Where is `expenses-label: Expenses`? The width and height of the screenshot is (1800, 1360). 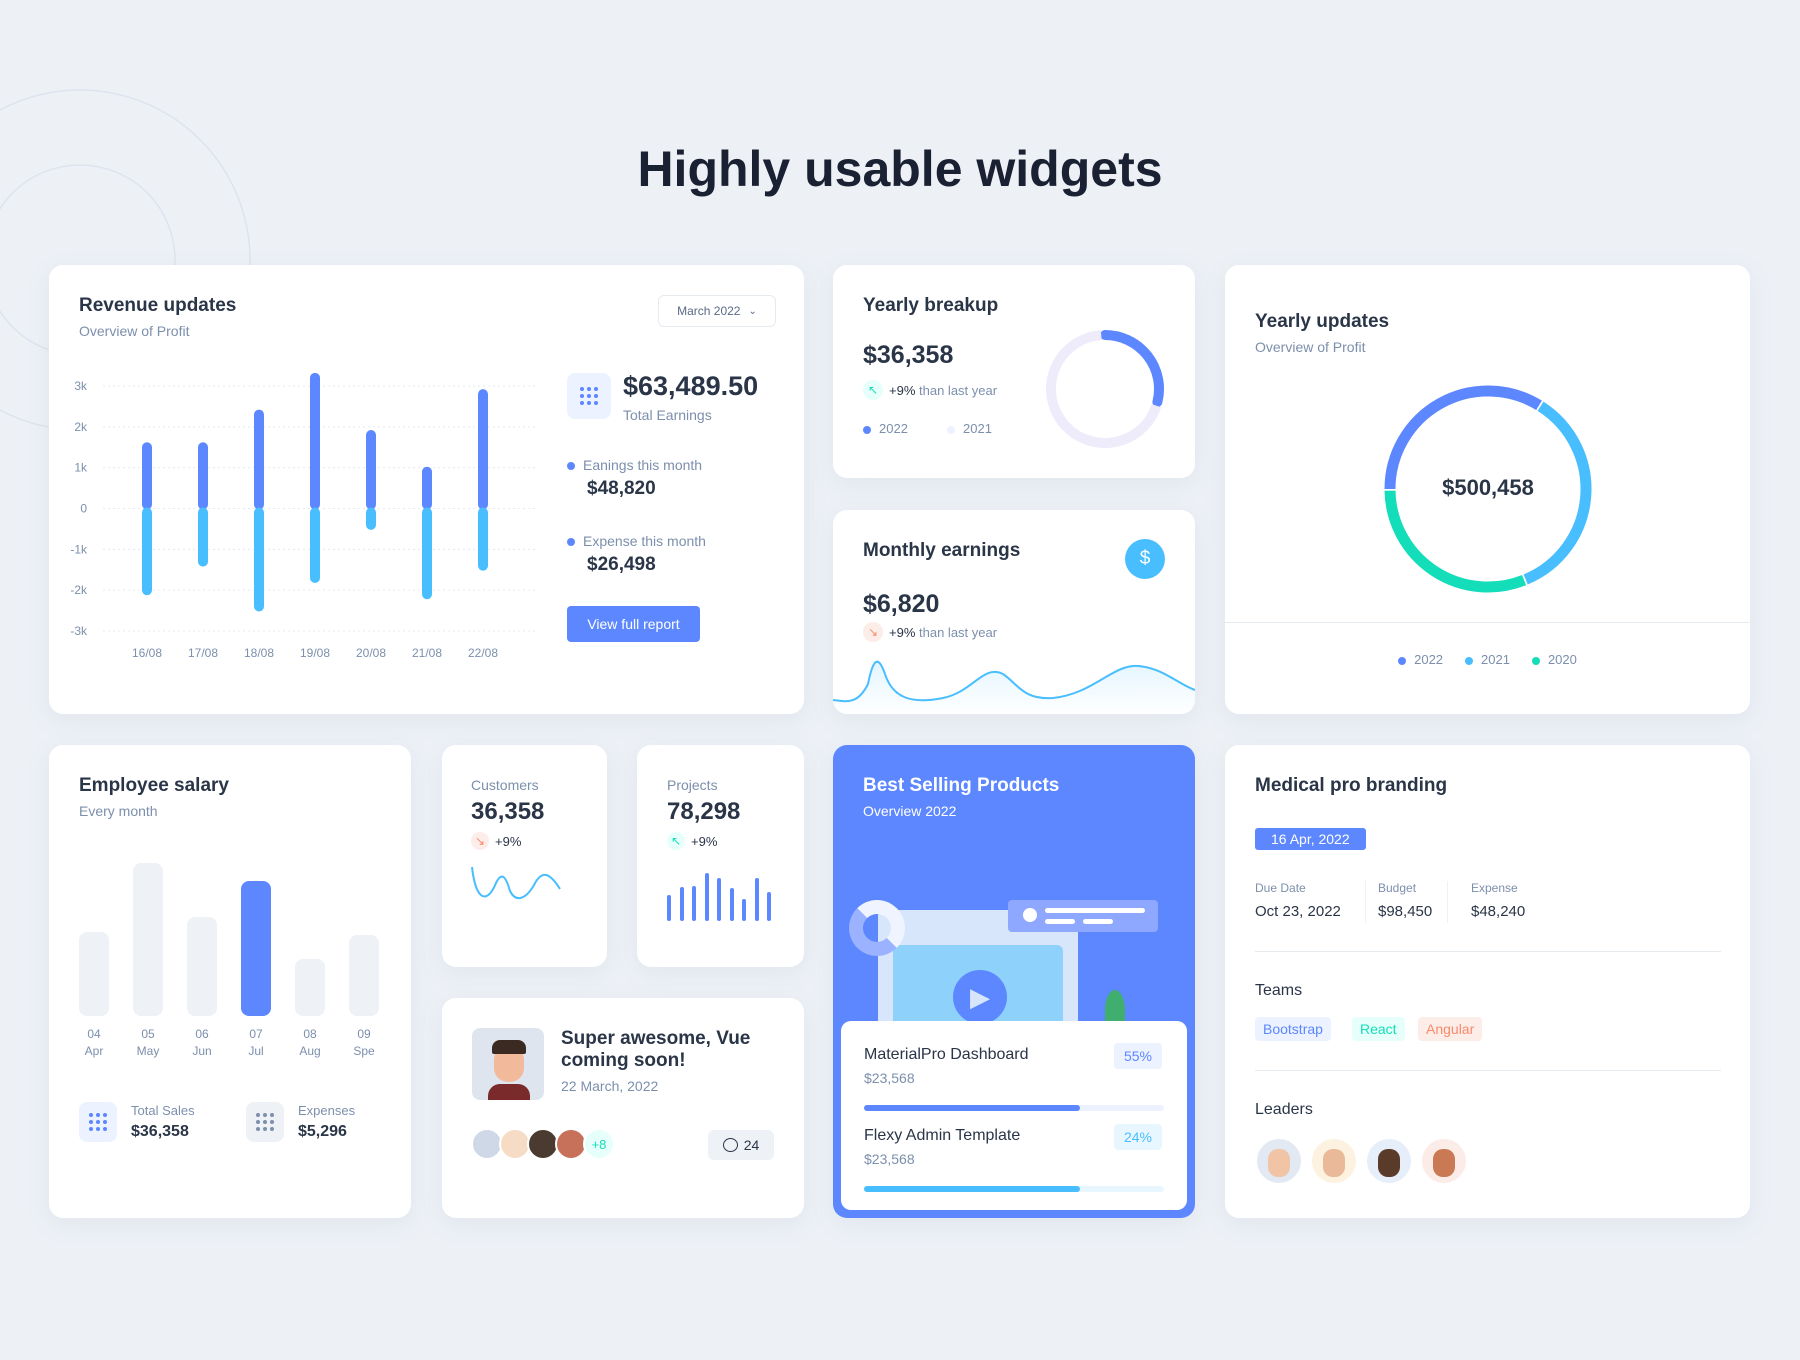
expenses-label: Expenses is located at coordinates (327, 1110).